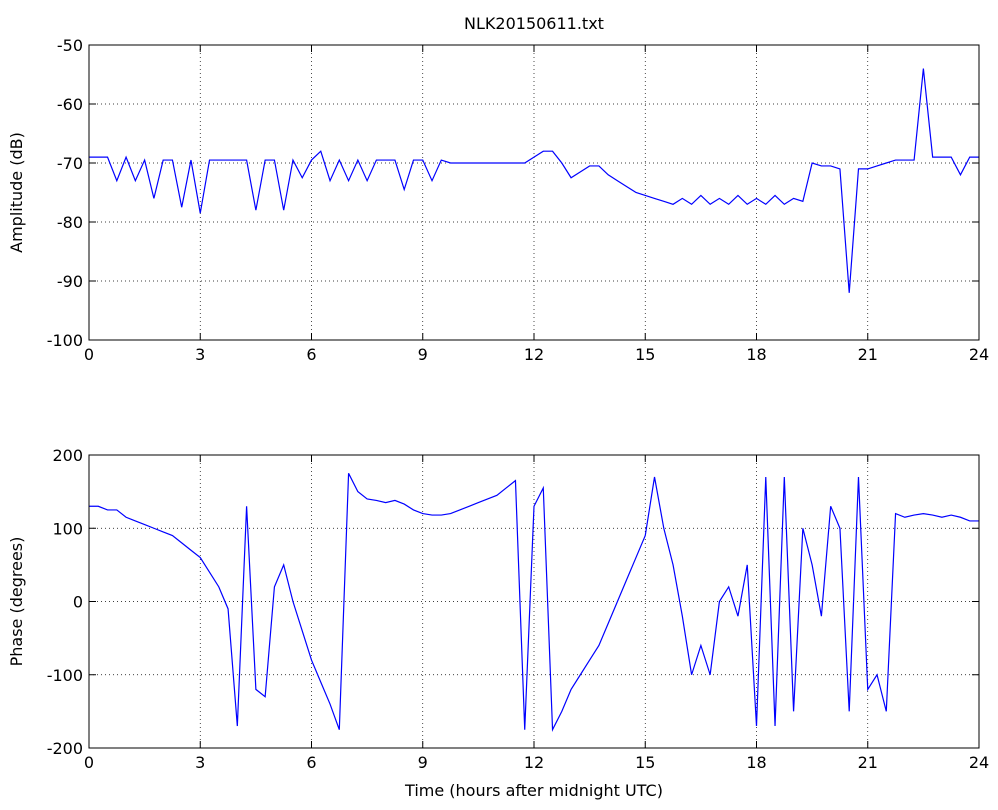 This screenshot has width=998, height=810. What do you see at coordinates (65, 748) in the screenshot?
I see `y-tick-label: -200` at bounding box center [65, 748].